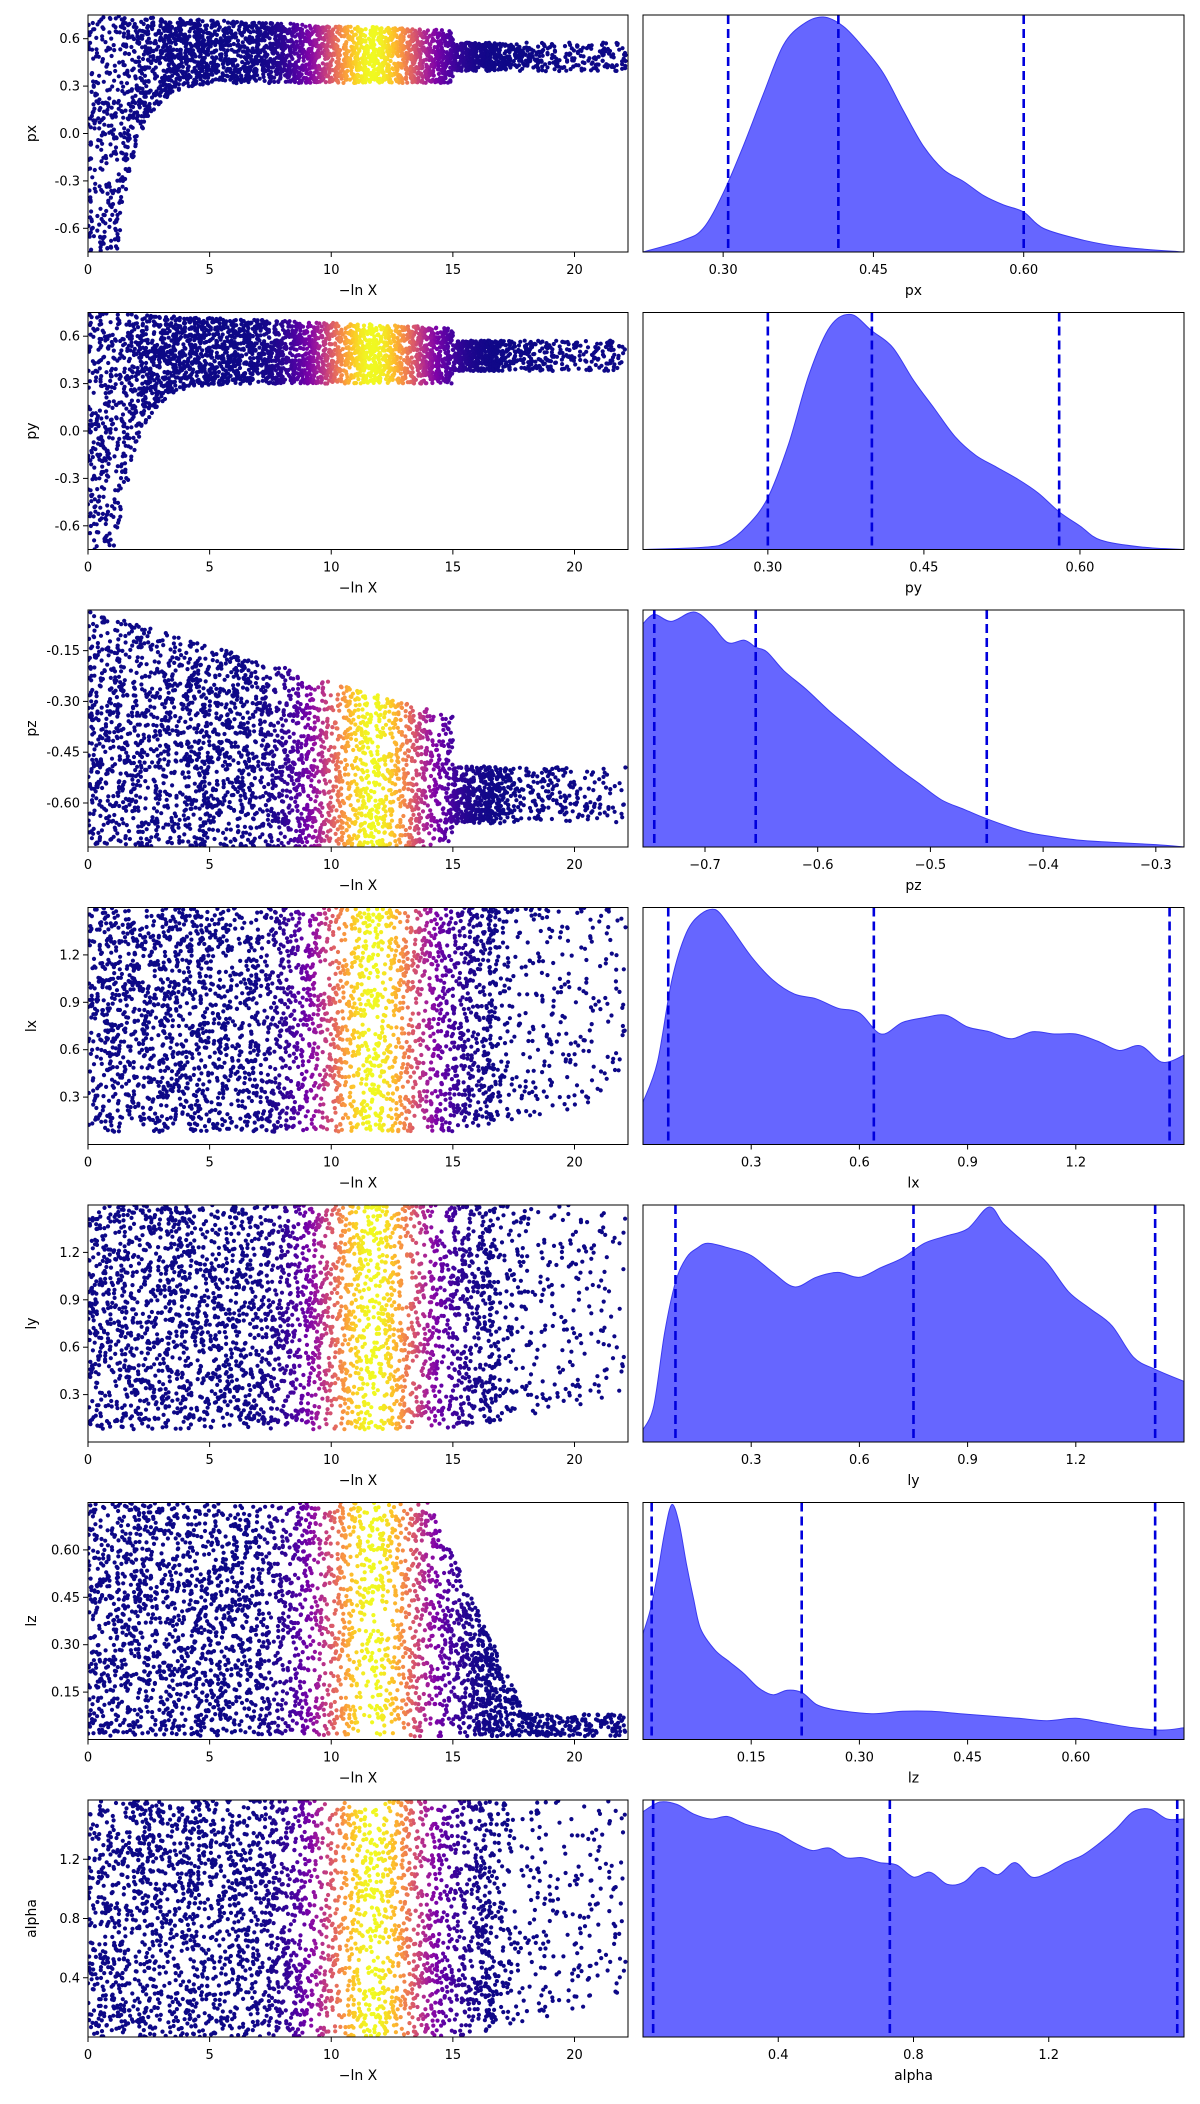  I want to click on trace-px-ytick-label: 0.0, so click(69, 134).